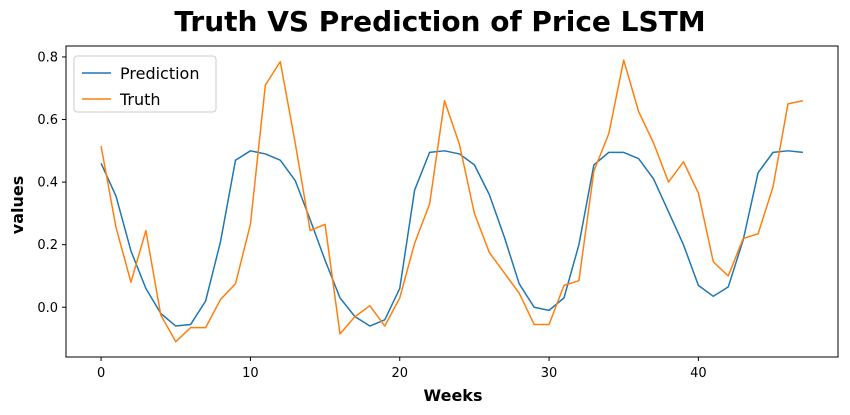 This screenshot has width=850, height=415. I want to click on x-tick-label: 20, so click(399, 373).